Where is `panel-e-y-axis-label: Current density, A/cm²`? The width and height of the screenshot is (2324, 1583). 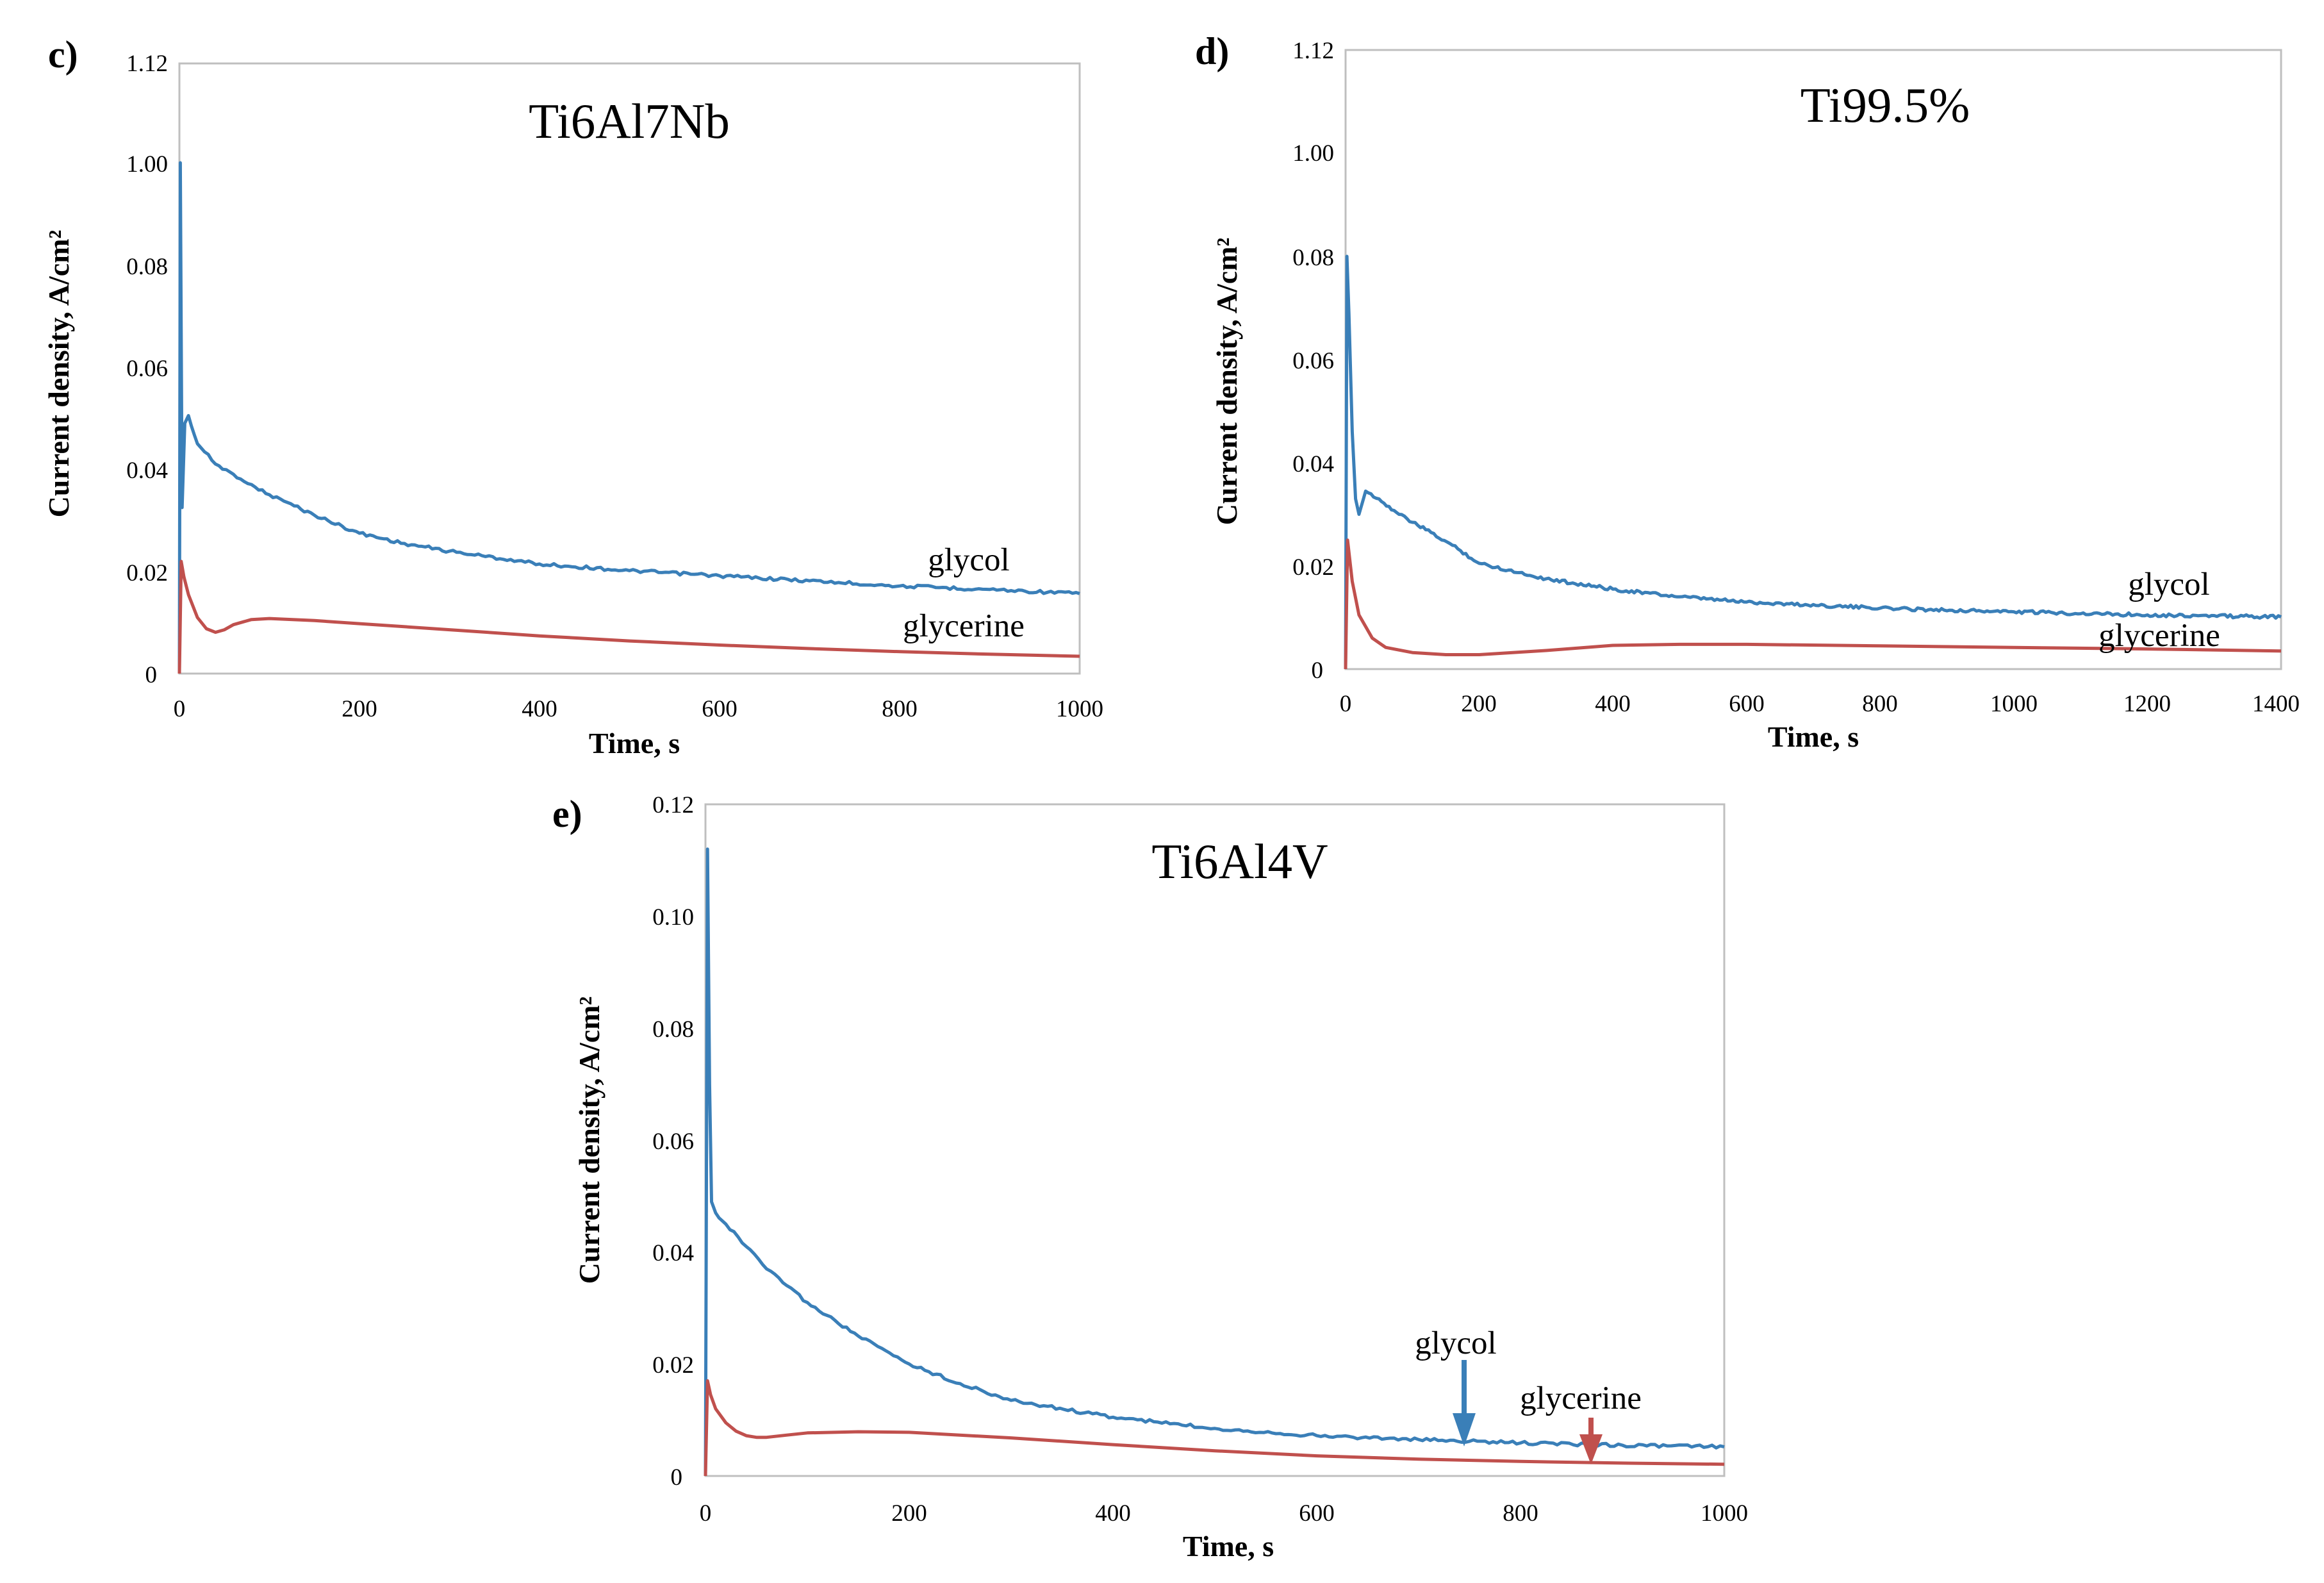
panel-e-y-axis-label: Current density, A/cm² is located at coordinates (590, 1140).